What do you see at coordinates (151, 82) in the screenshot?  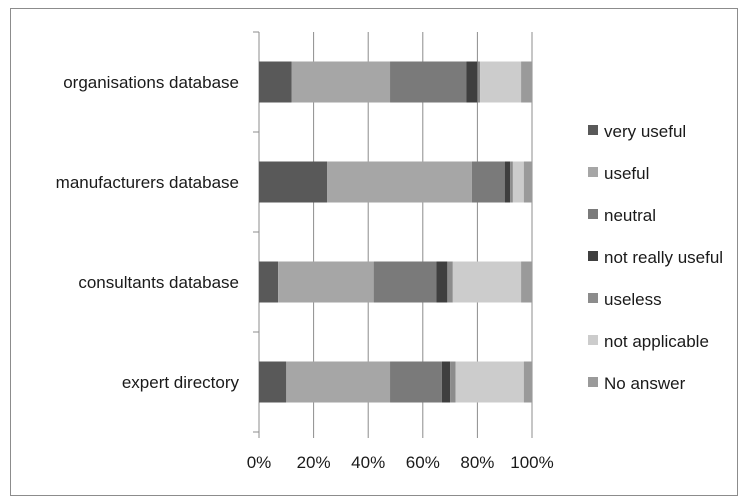 I see `category-label: organisations database` at bounding box center [151, 82].